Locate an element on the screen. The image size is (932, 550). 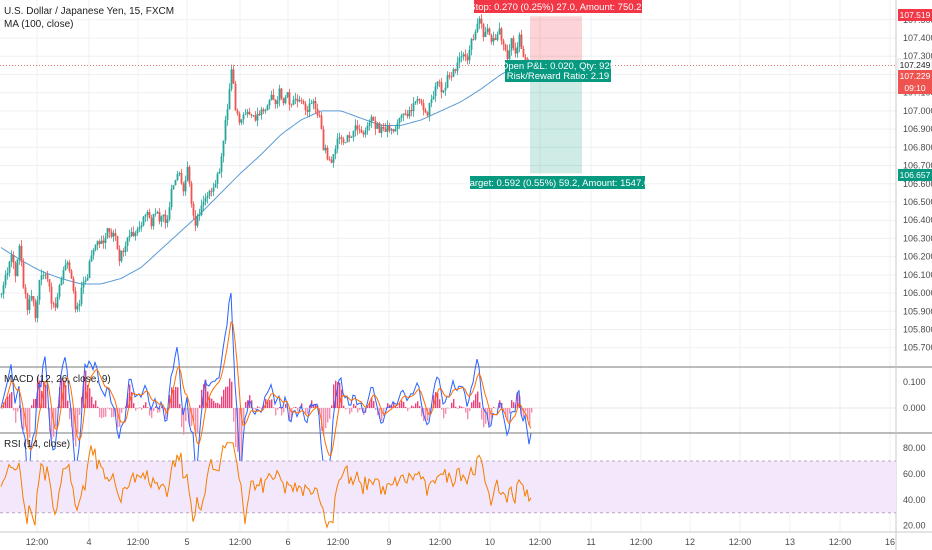
stop-zone is located at coordinates (556, 41).